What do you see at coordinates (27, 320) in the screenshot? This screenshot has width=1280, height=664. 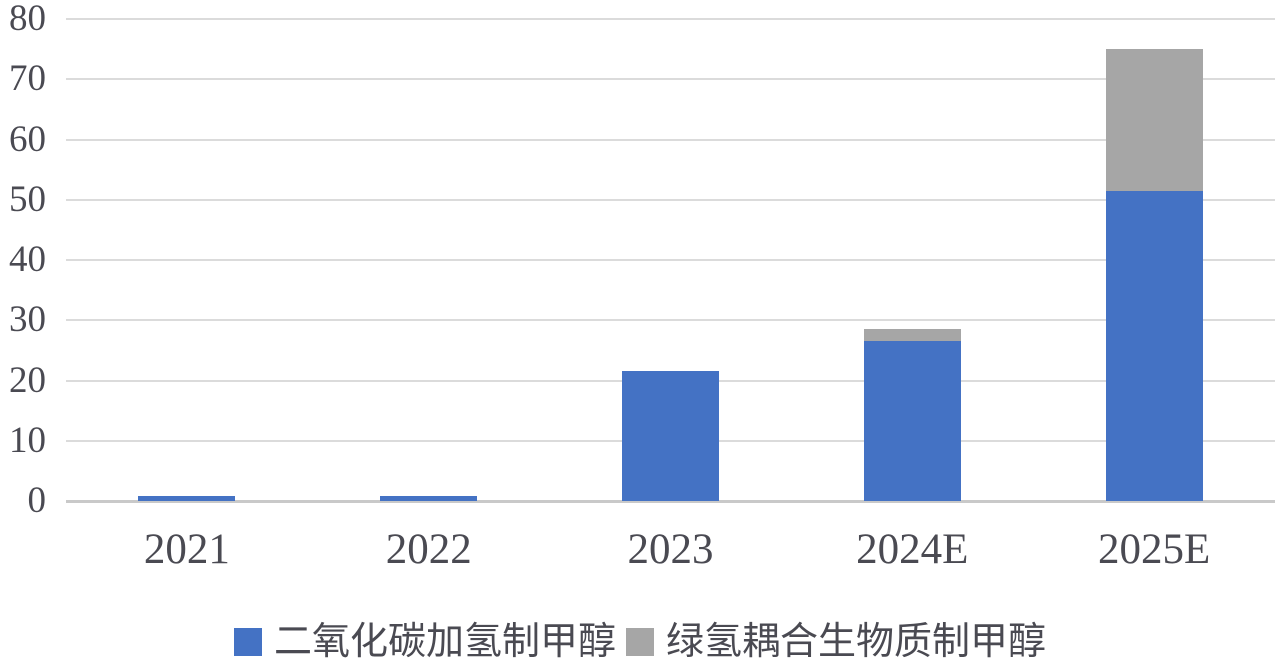 I see `y-axis-tick-label-30: 30` at bounding box center [27, 320].